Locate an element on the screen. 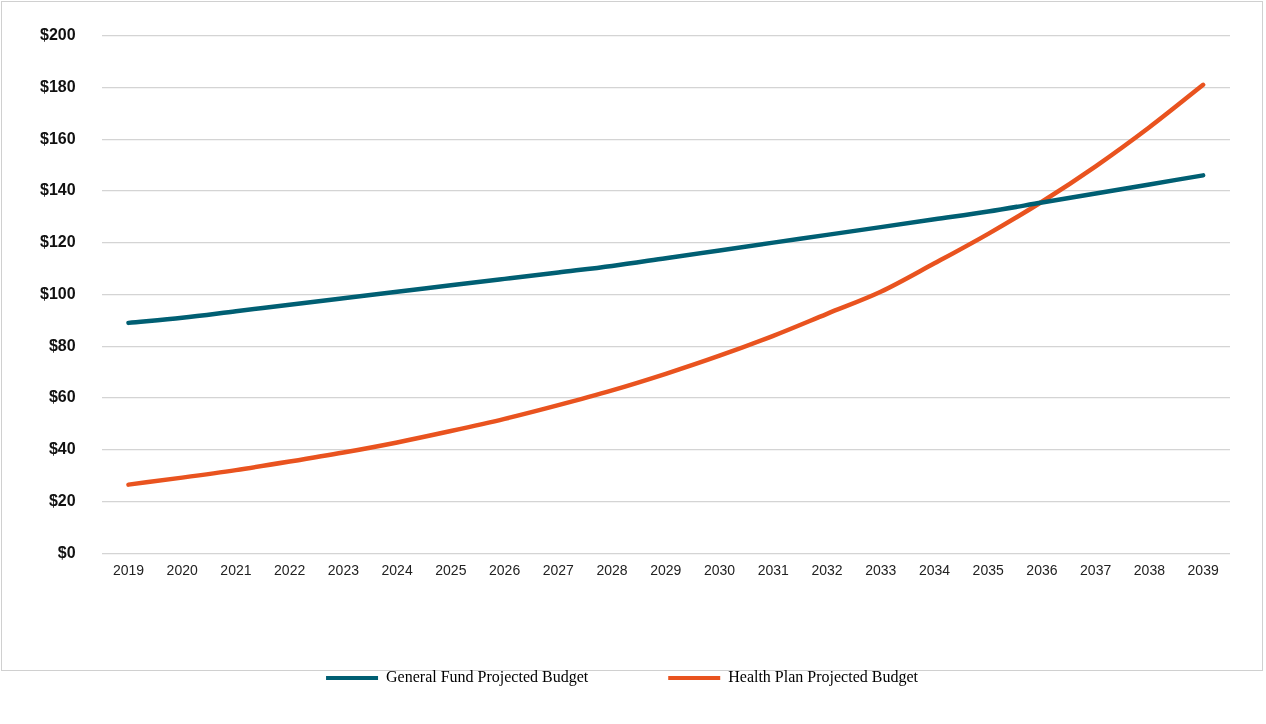 This screenshot has width=1266, height=724. legend-label: Health Plan Projected Budget is located at coordinates (823, 677).